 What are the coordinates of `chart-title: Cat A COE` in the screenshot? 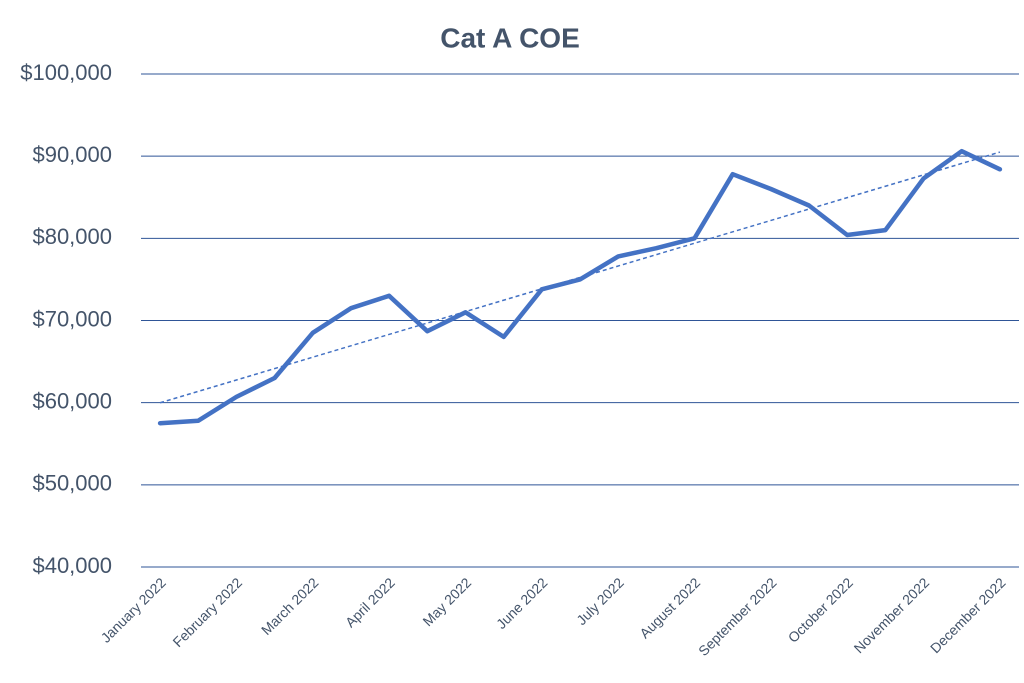 It's located at (510, 37).